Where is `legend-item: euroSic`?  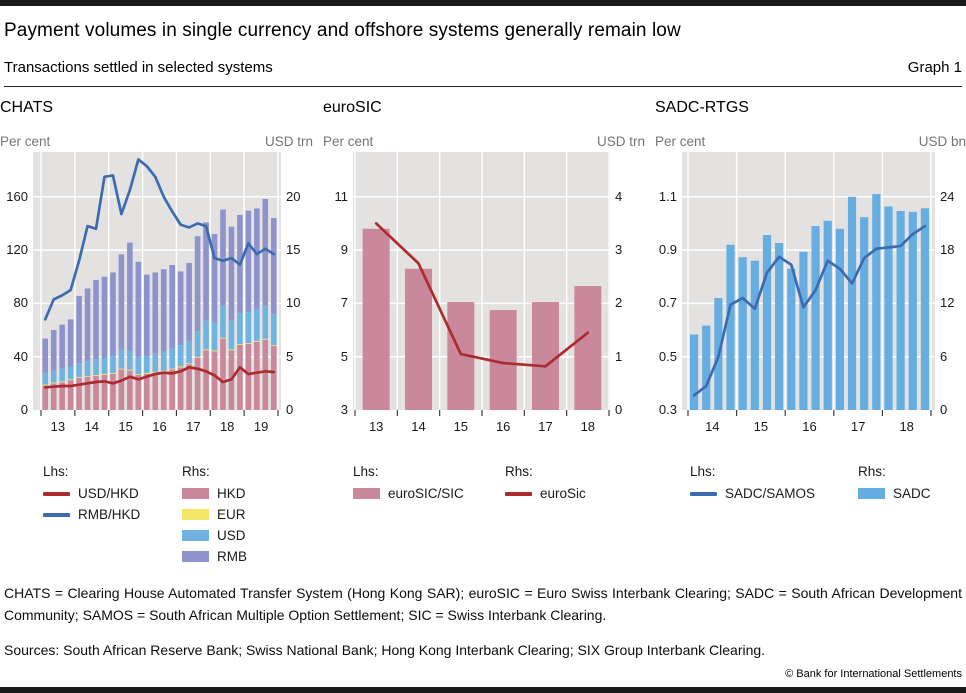 legend-item: euroSic is located at coordinates (545, 493).